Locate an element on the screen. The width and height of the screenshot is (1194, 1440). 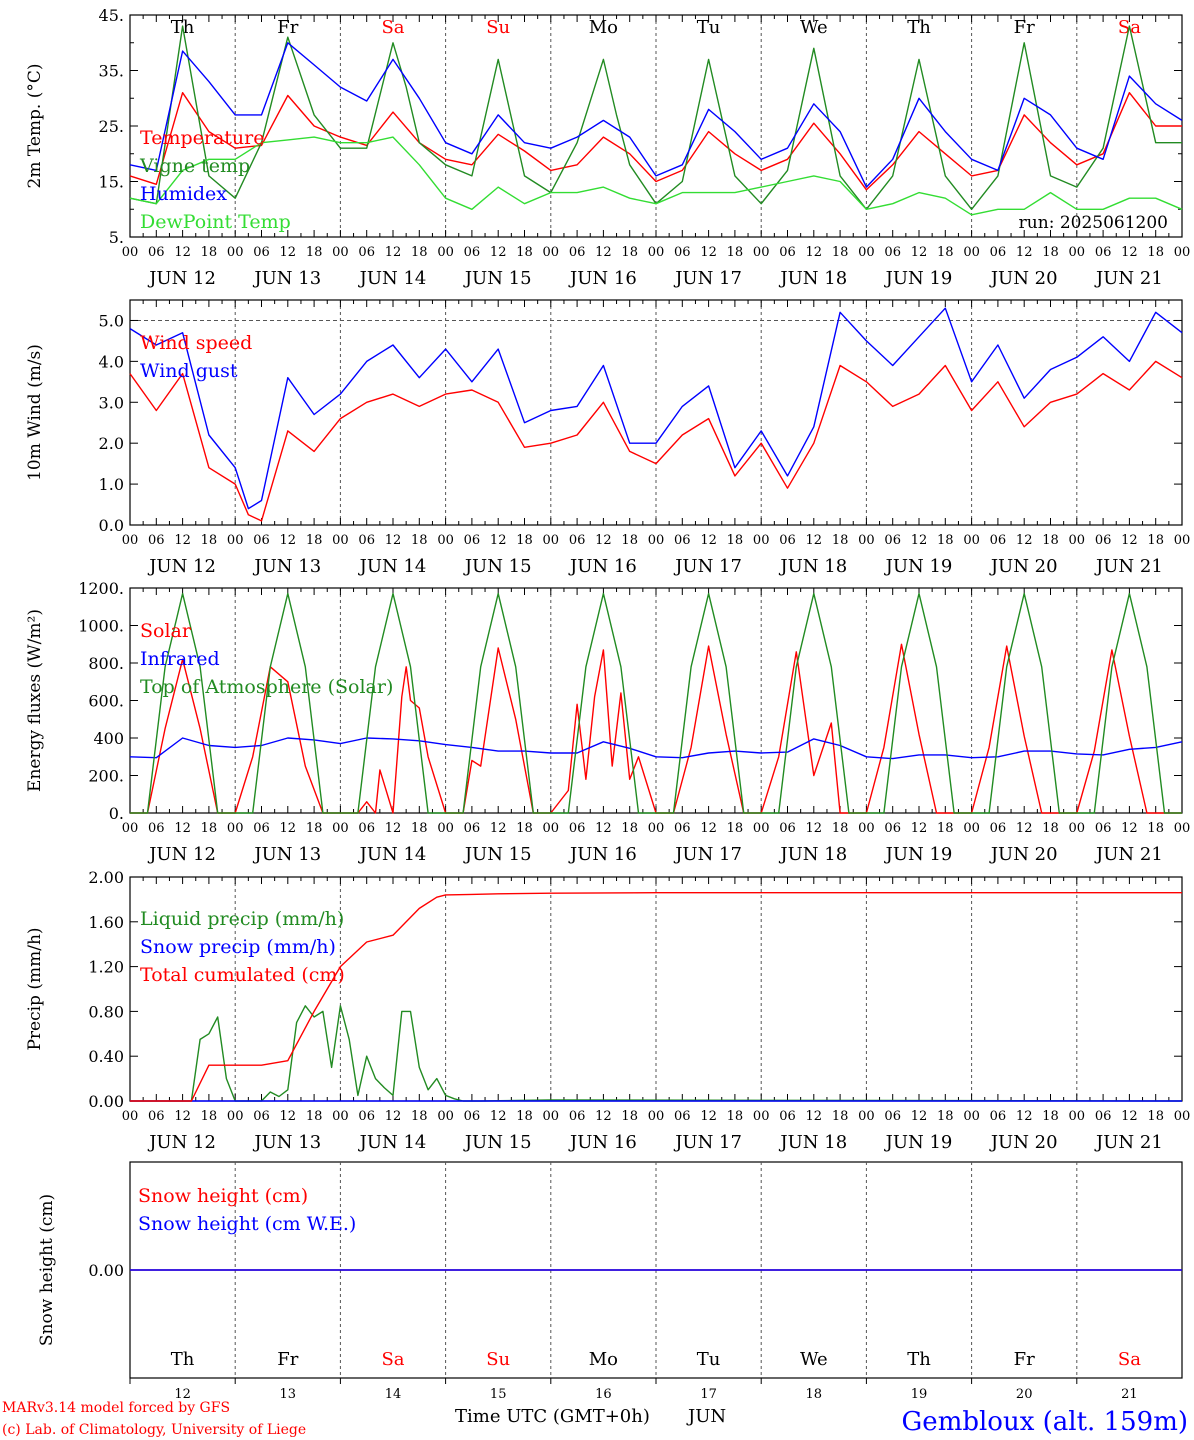
y-tick-label: 1.60 is located at coordinates (106, 922).